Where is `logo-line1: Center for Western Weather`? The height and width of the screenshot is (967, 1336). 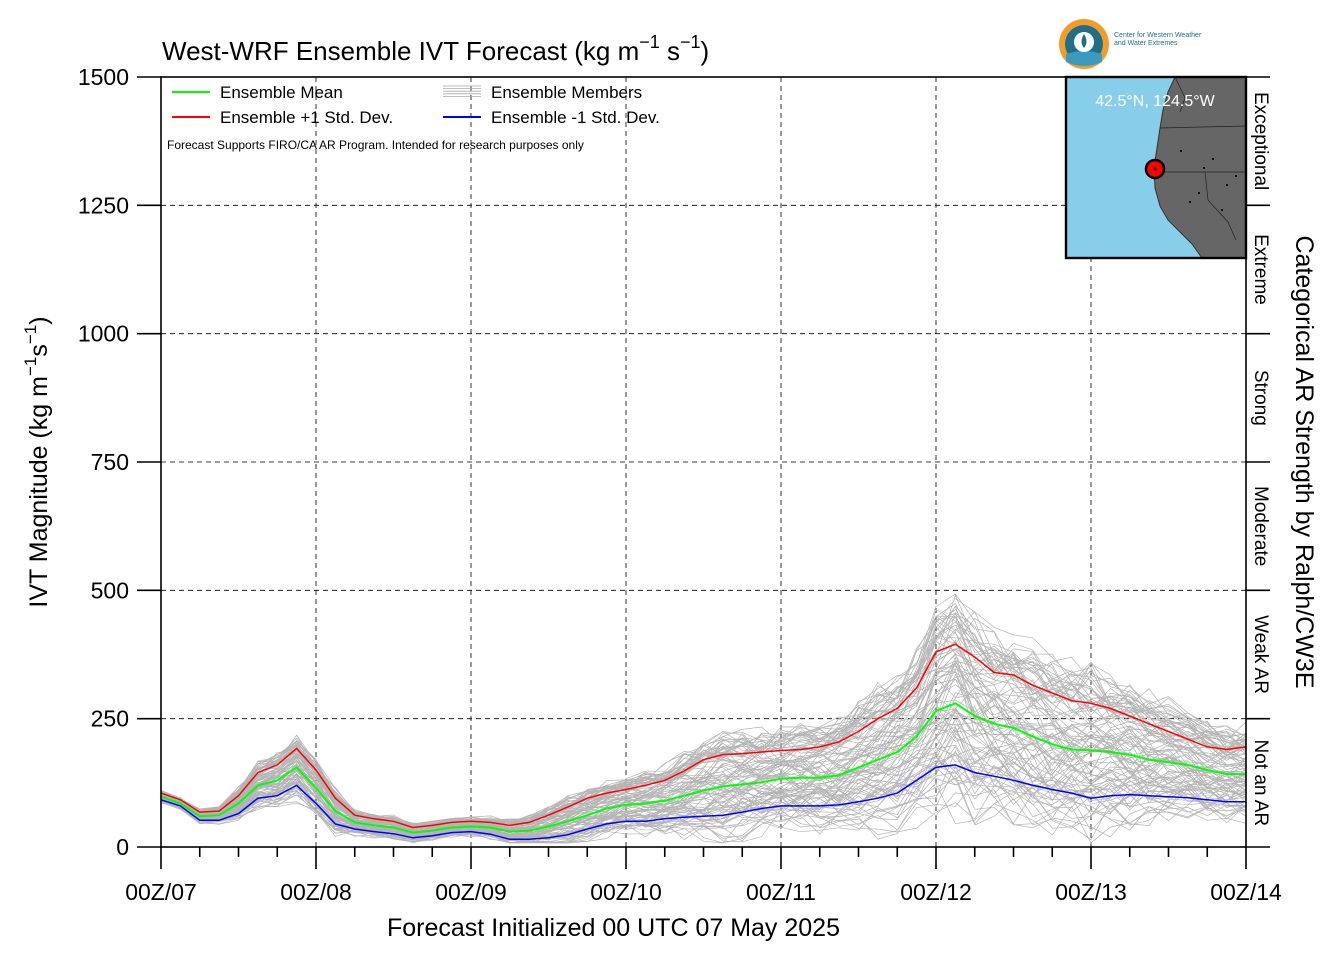
logo-line1: Center for Western Weather is located at coordinates (1158, 35).